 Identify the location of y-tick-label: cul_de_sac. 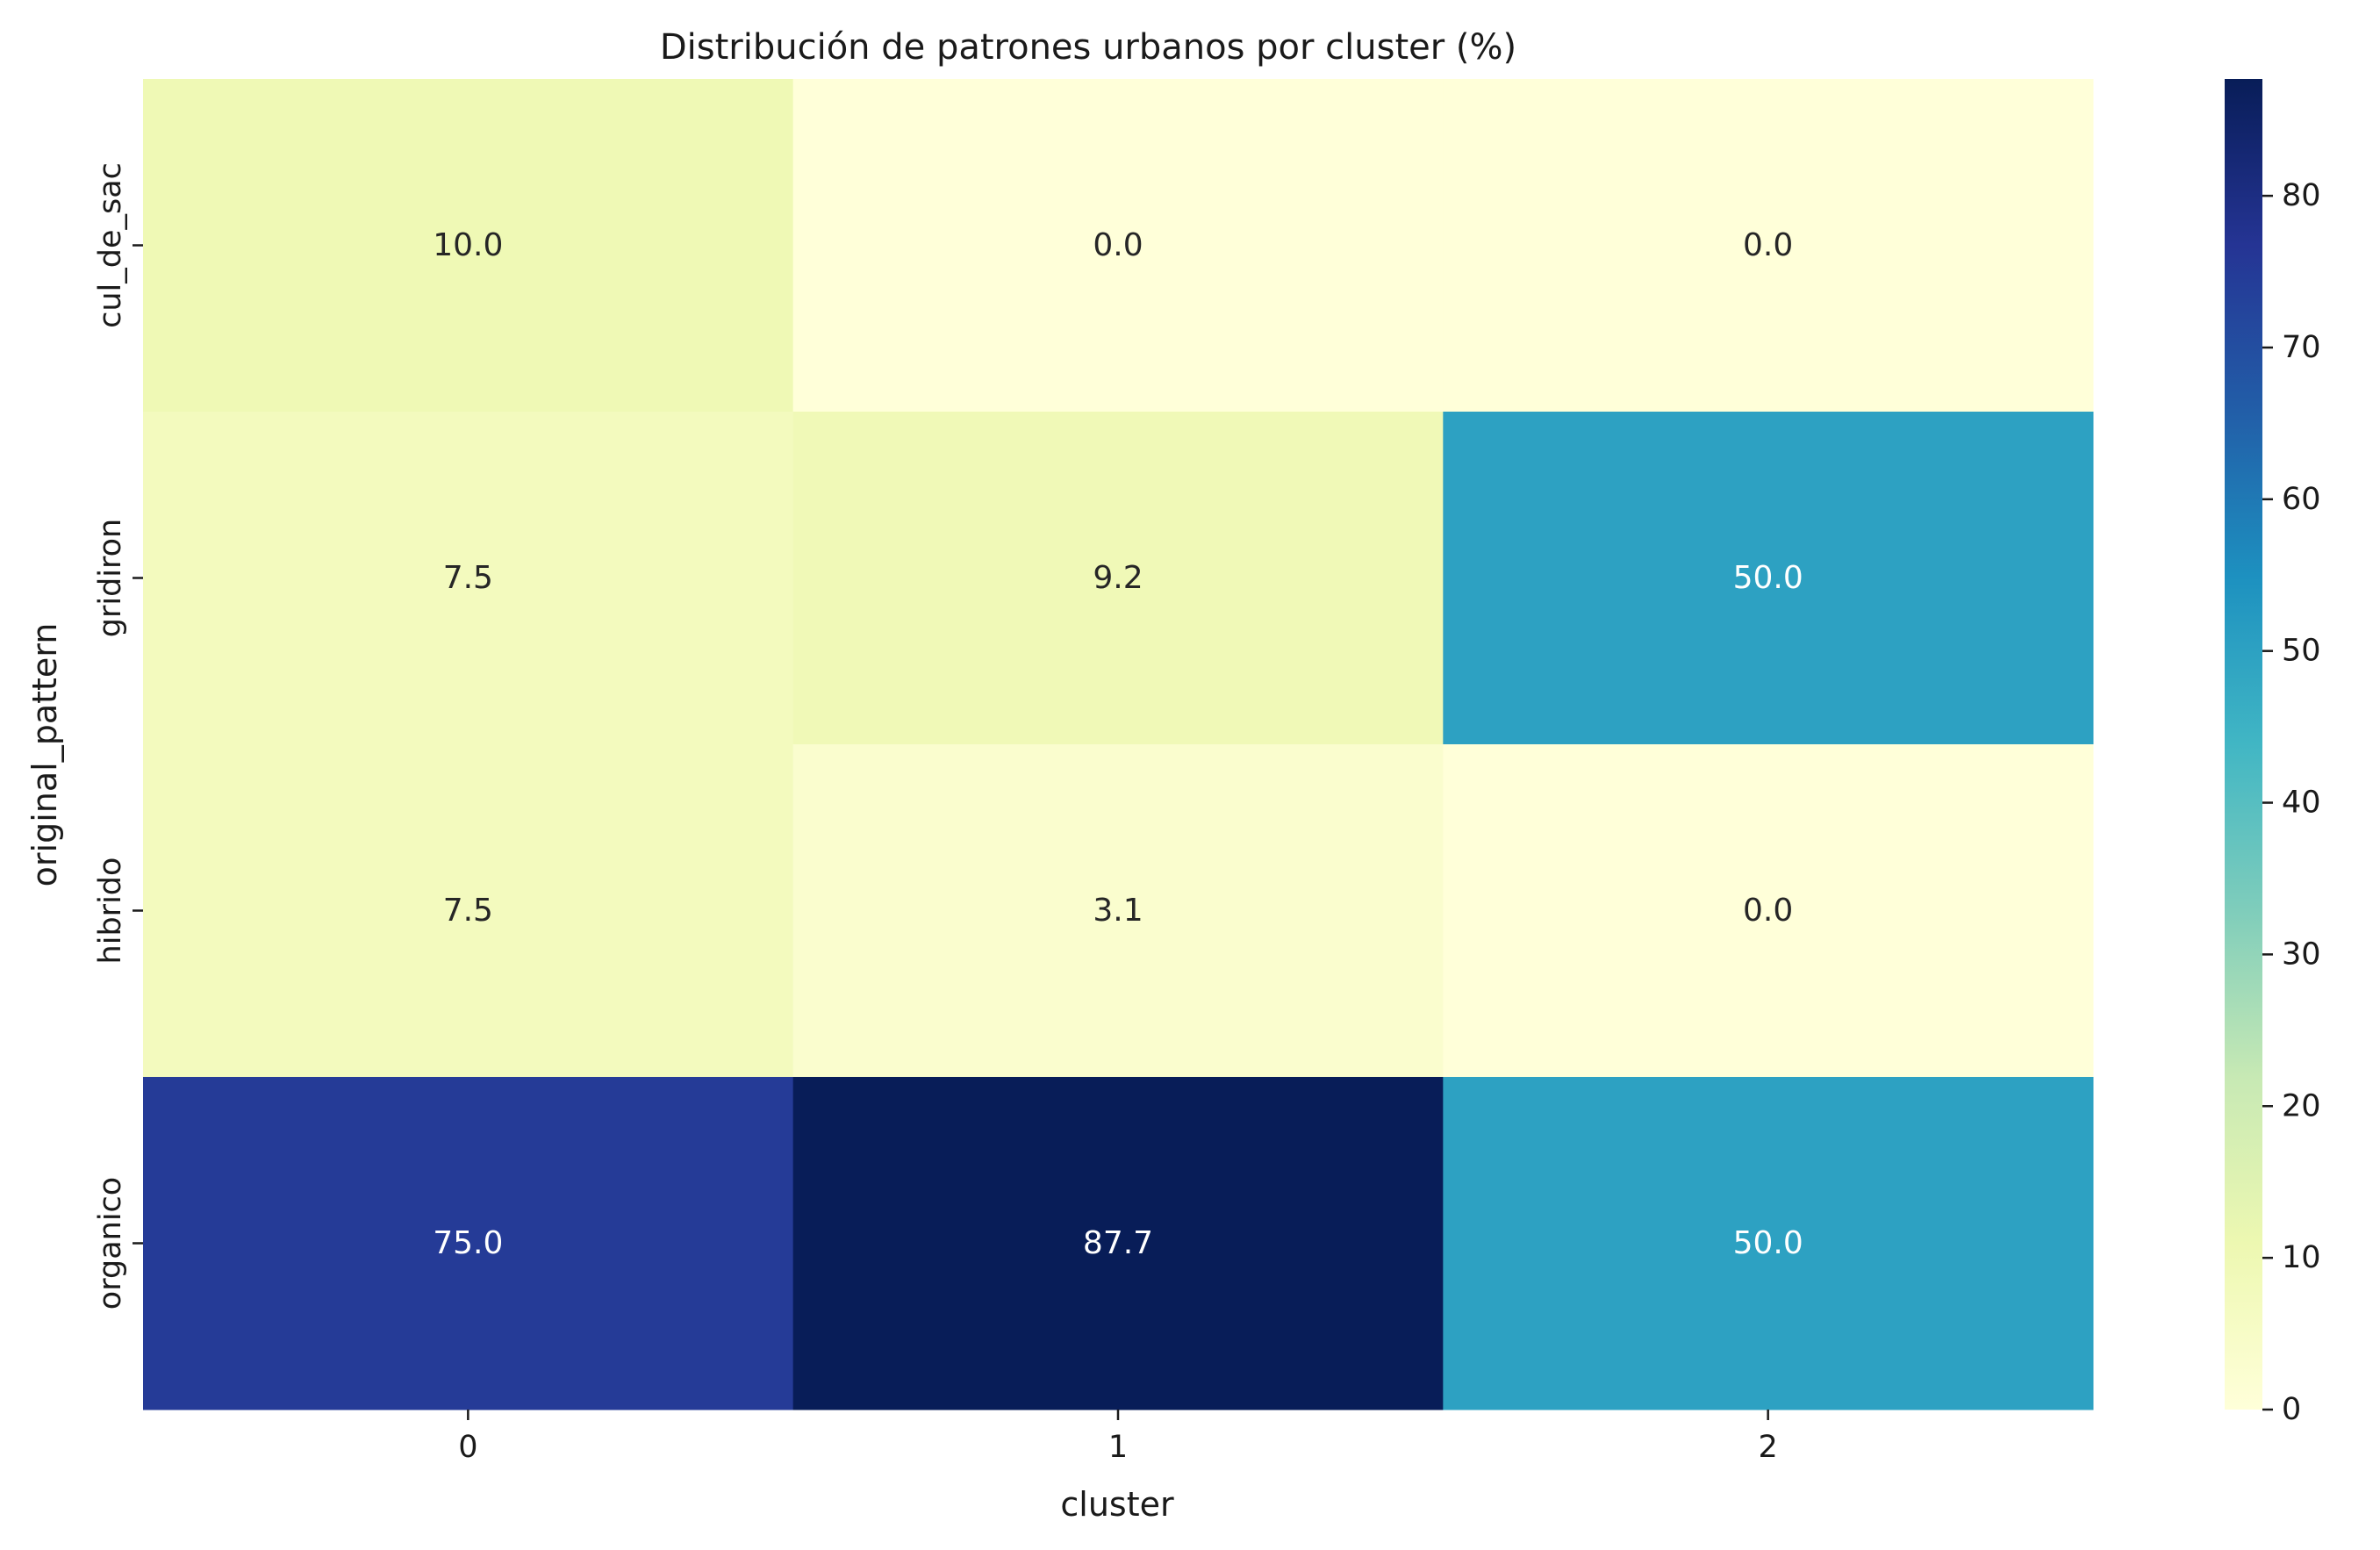
(110, 245).